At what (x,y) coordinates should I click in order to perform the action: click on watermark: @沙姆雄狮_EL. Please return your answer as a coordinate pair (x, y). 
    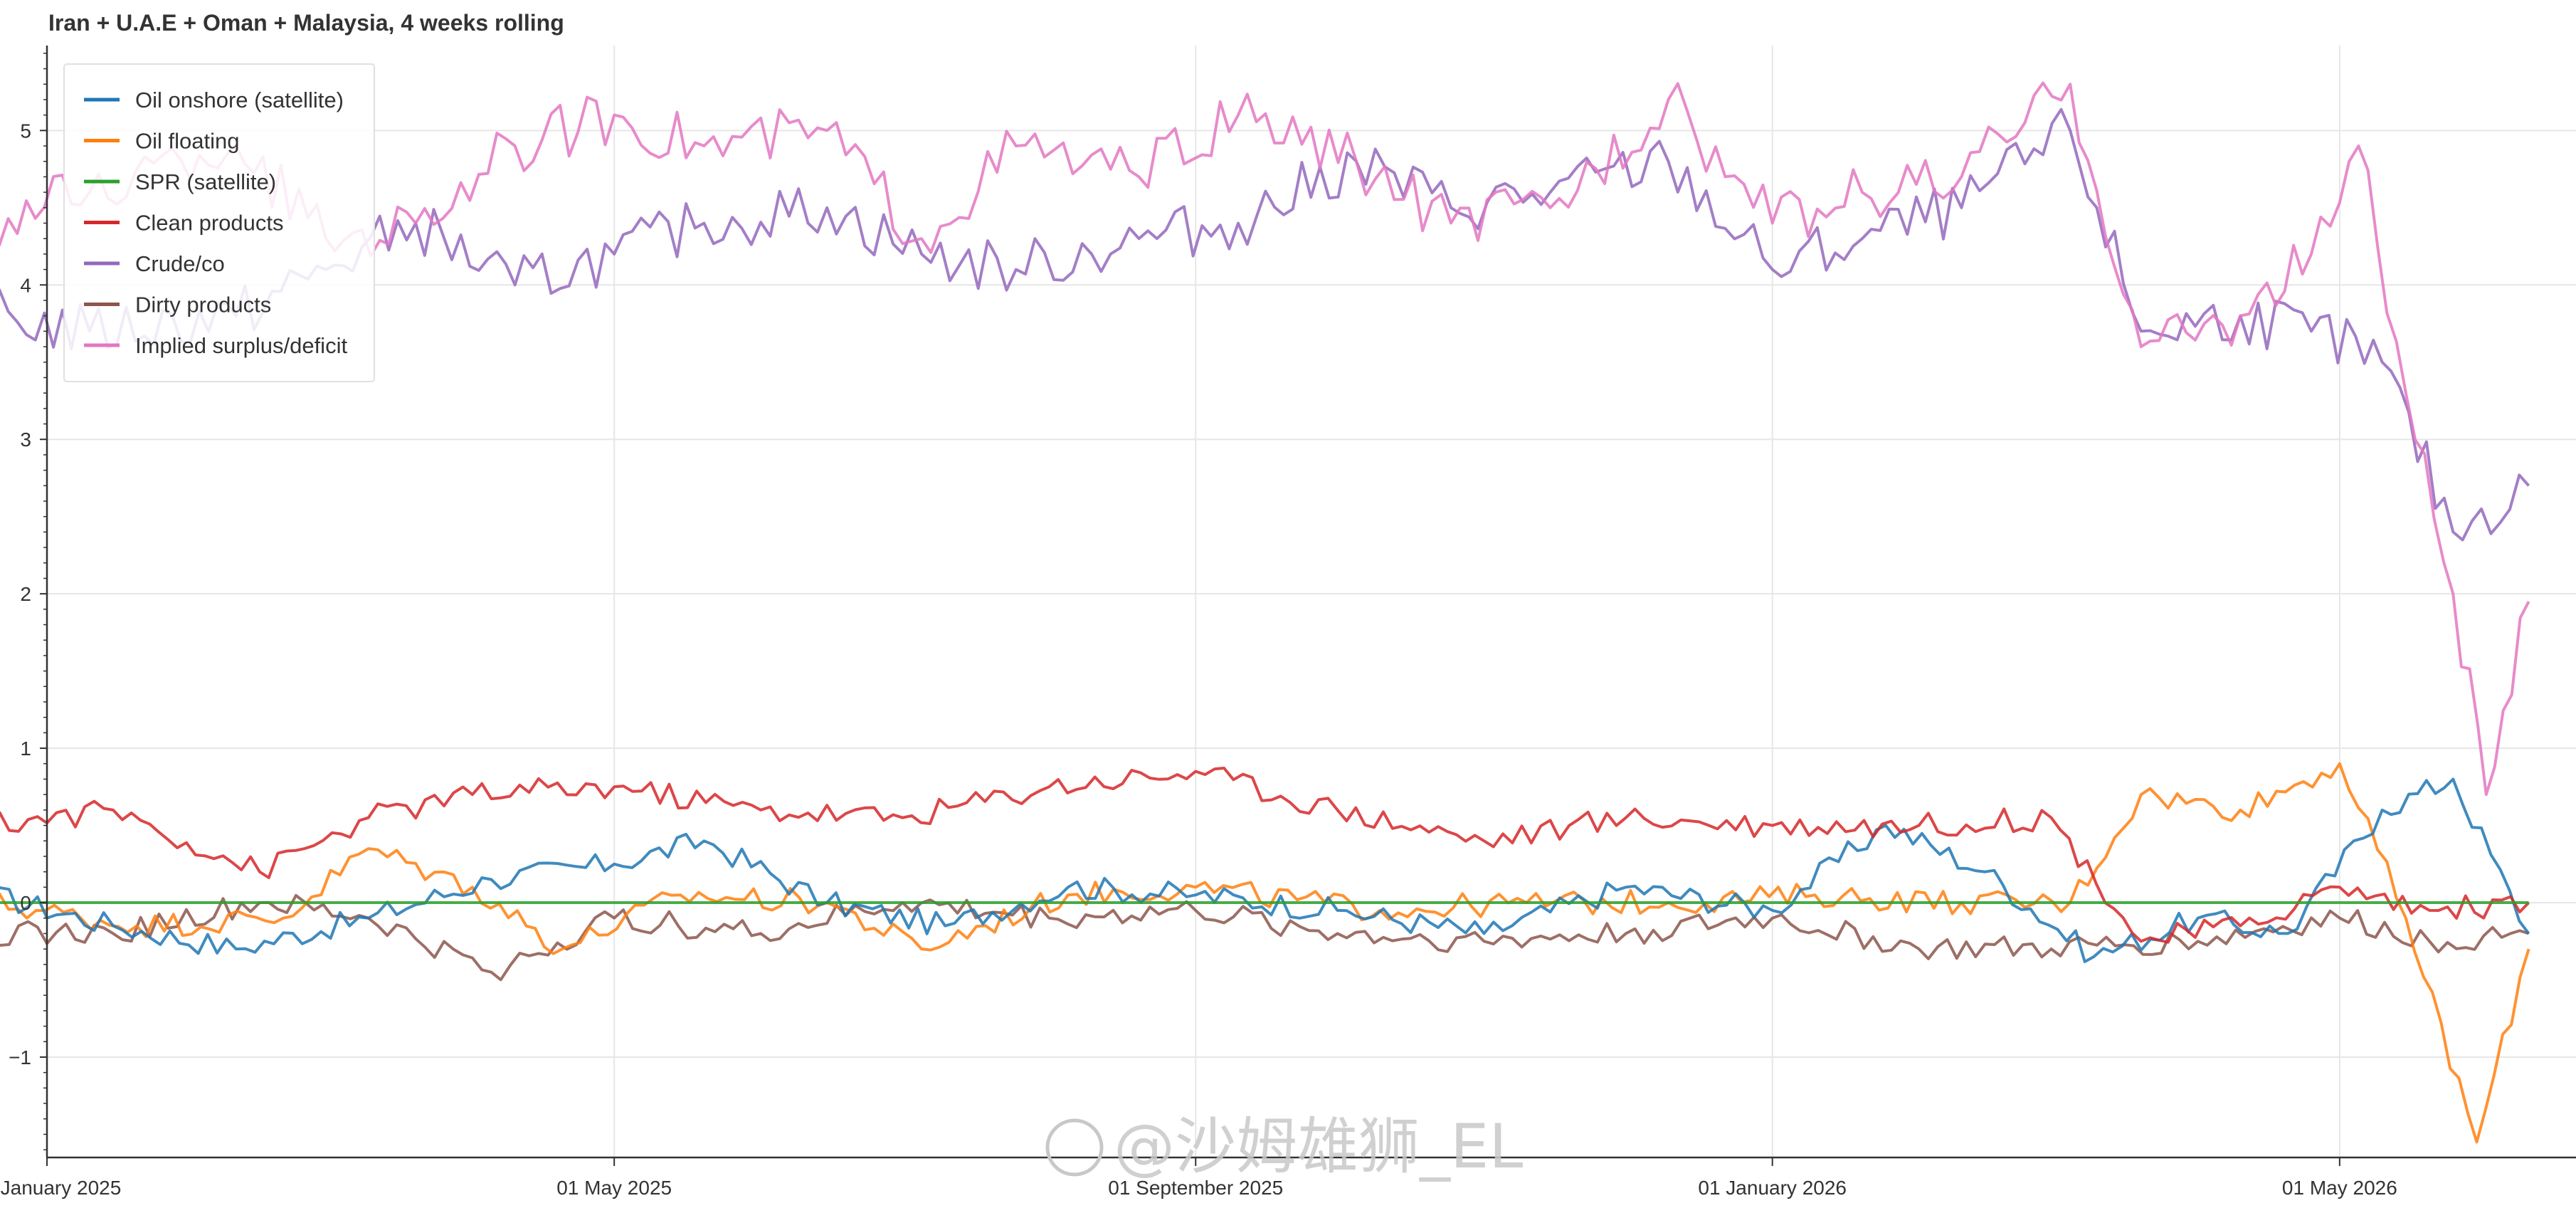
    Looking at the image, I should click on (1284, 1147).